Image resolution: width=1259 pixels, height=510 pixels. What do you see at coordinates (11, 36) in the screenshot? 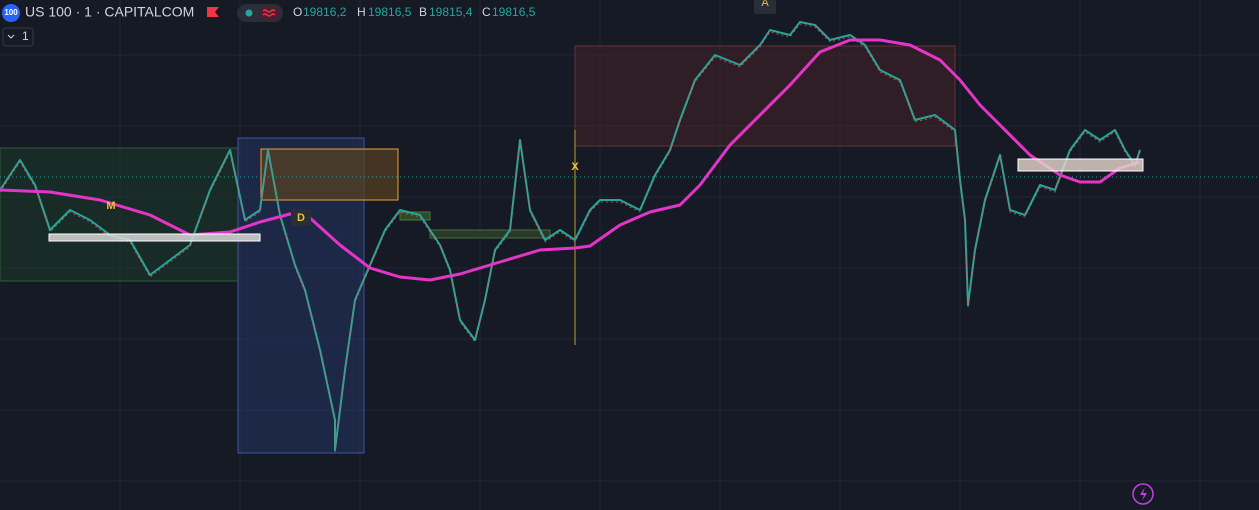
I see `chevron` at bounding box center [11, 36].